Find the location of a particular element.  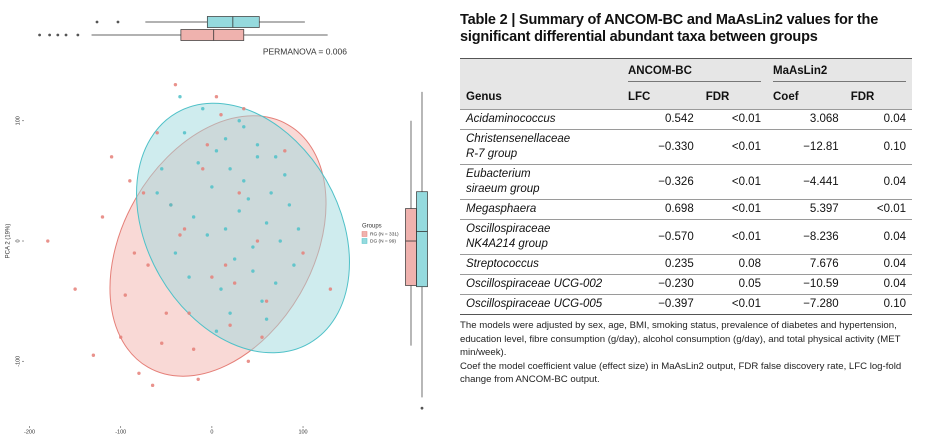

genus-cell: Megasphaera is located at coordinates (541, 209).